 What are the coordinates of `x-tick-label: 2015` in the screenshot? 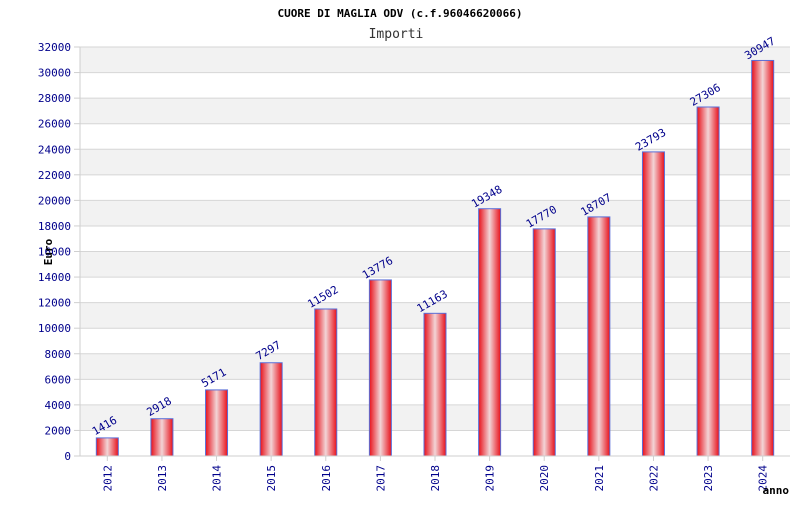 It's located at (271, 478).